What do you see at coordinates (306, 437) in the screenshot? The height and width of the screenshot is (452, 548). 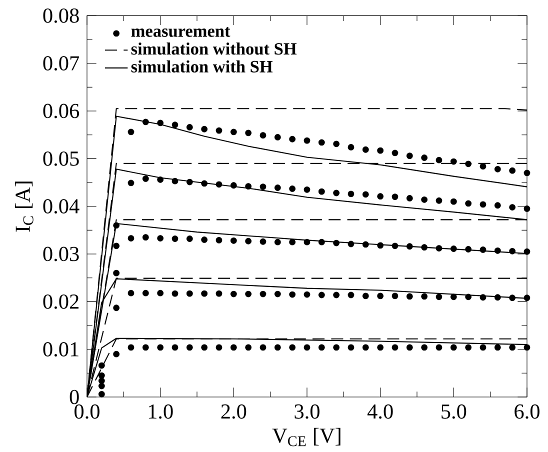 I see `x-axis-title: V$_{CE}$ [V]` at bounding box center [306, 437].